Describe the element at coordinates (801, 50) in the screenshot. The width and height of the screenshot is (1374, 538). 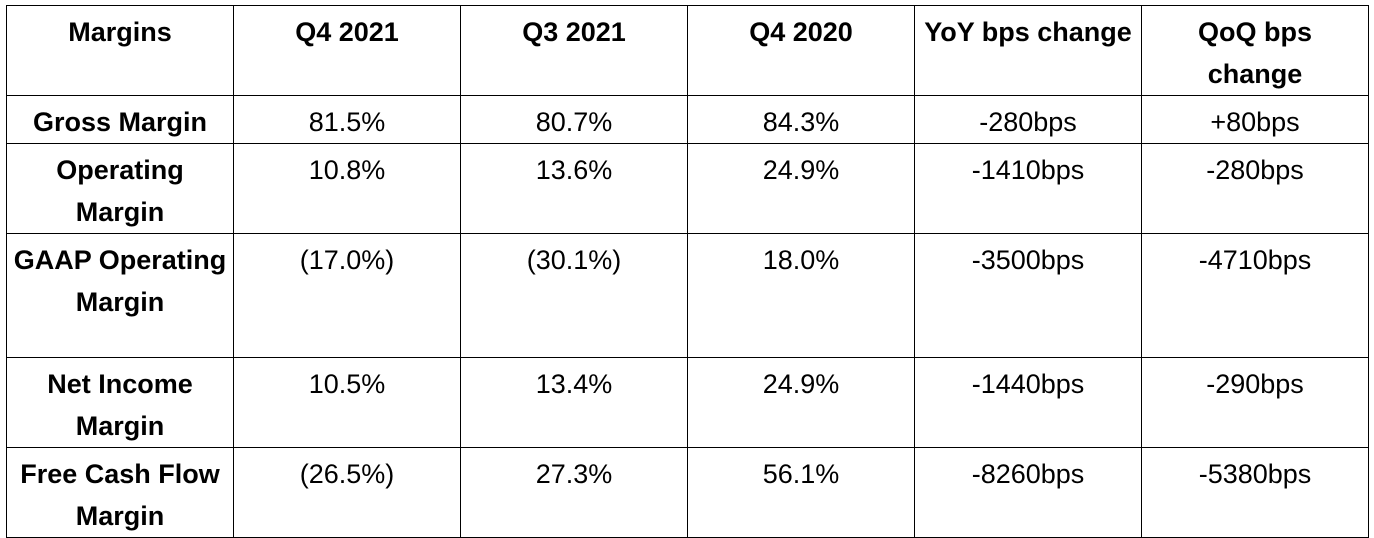
I see `header-q4-2020: Q4 2020` at that location.